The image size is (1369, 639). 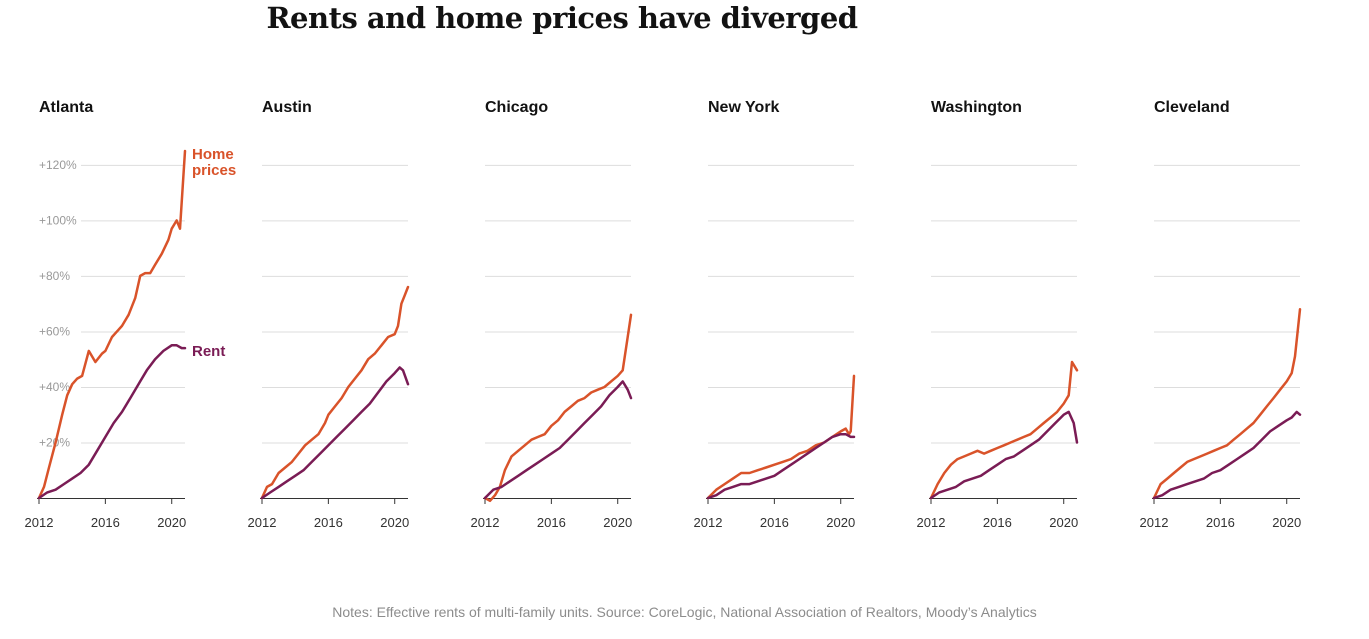 What do you see at coordinates (112, 324) in the screenshot?
I see `home-prices-line-atlanta` at bounding box center [112, 324].